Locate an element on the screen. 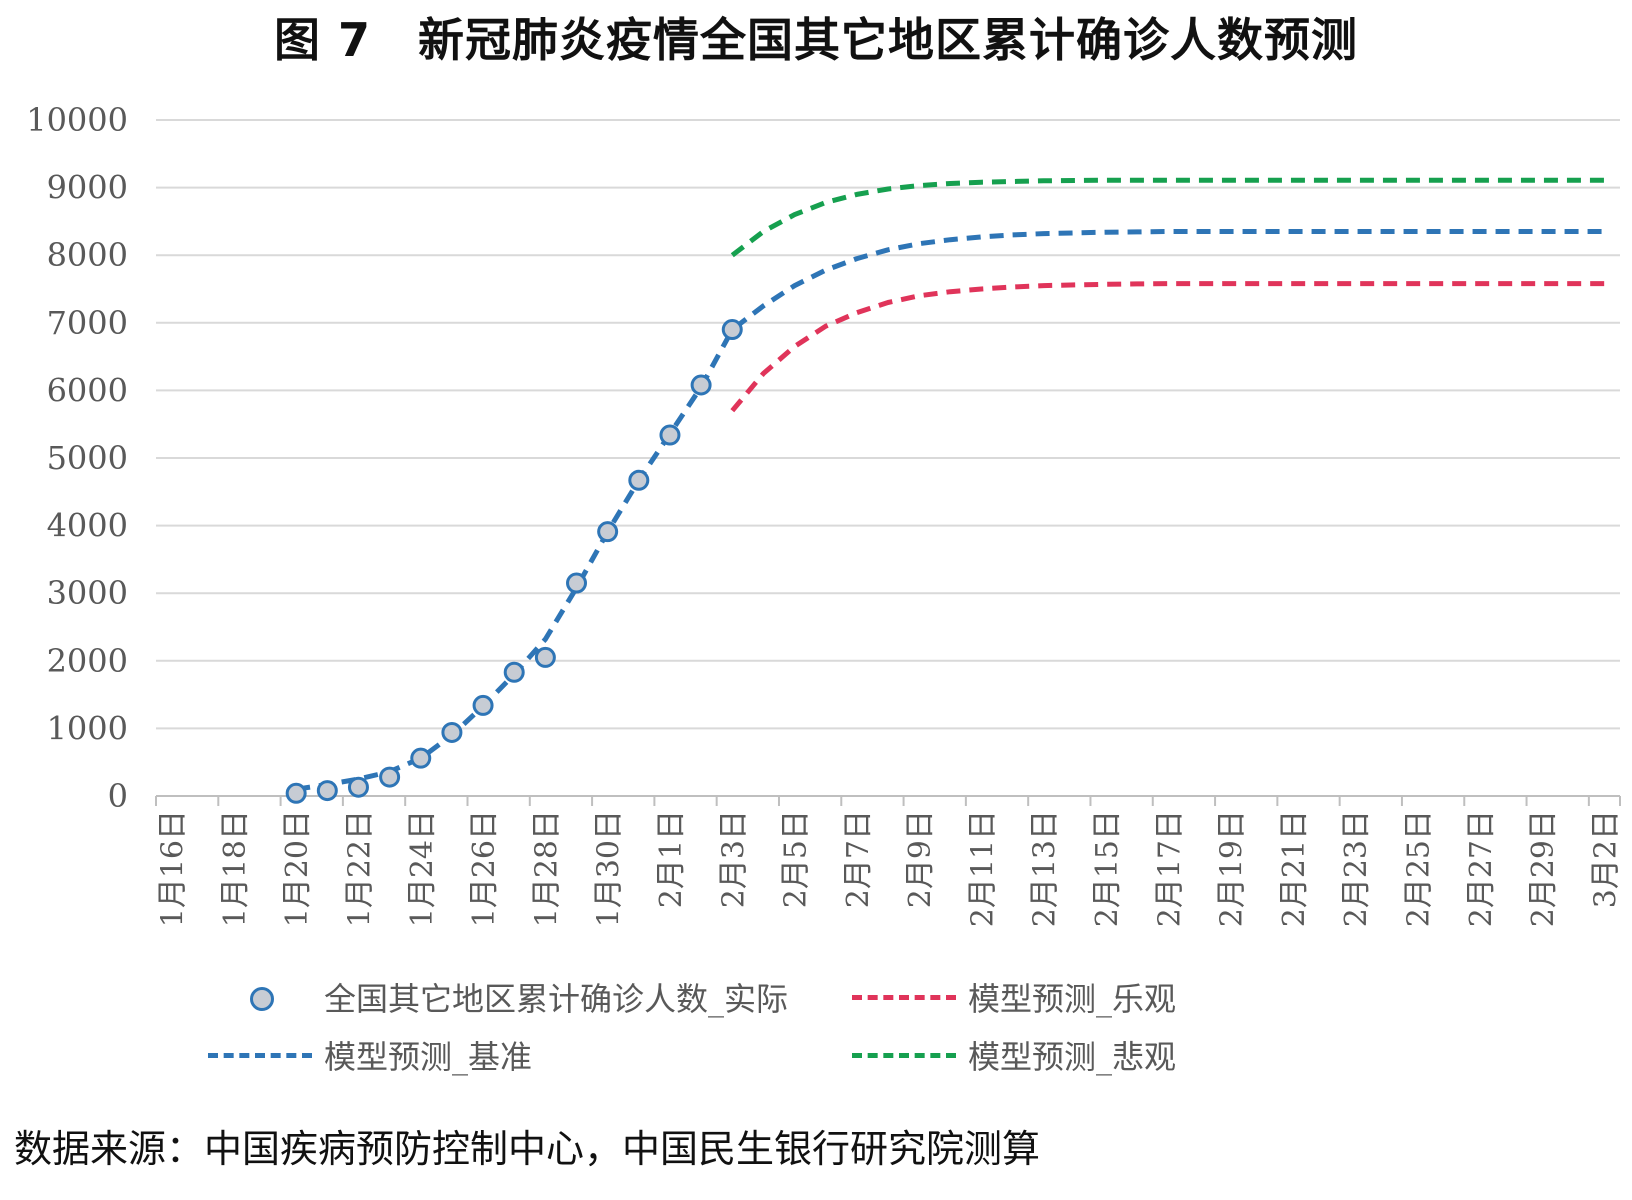  y-tick-label: 5000 is located at coordinates (87, 458).